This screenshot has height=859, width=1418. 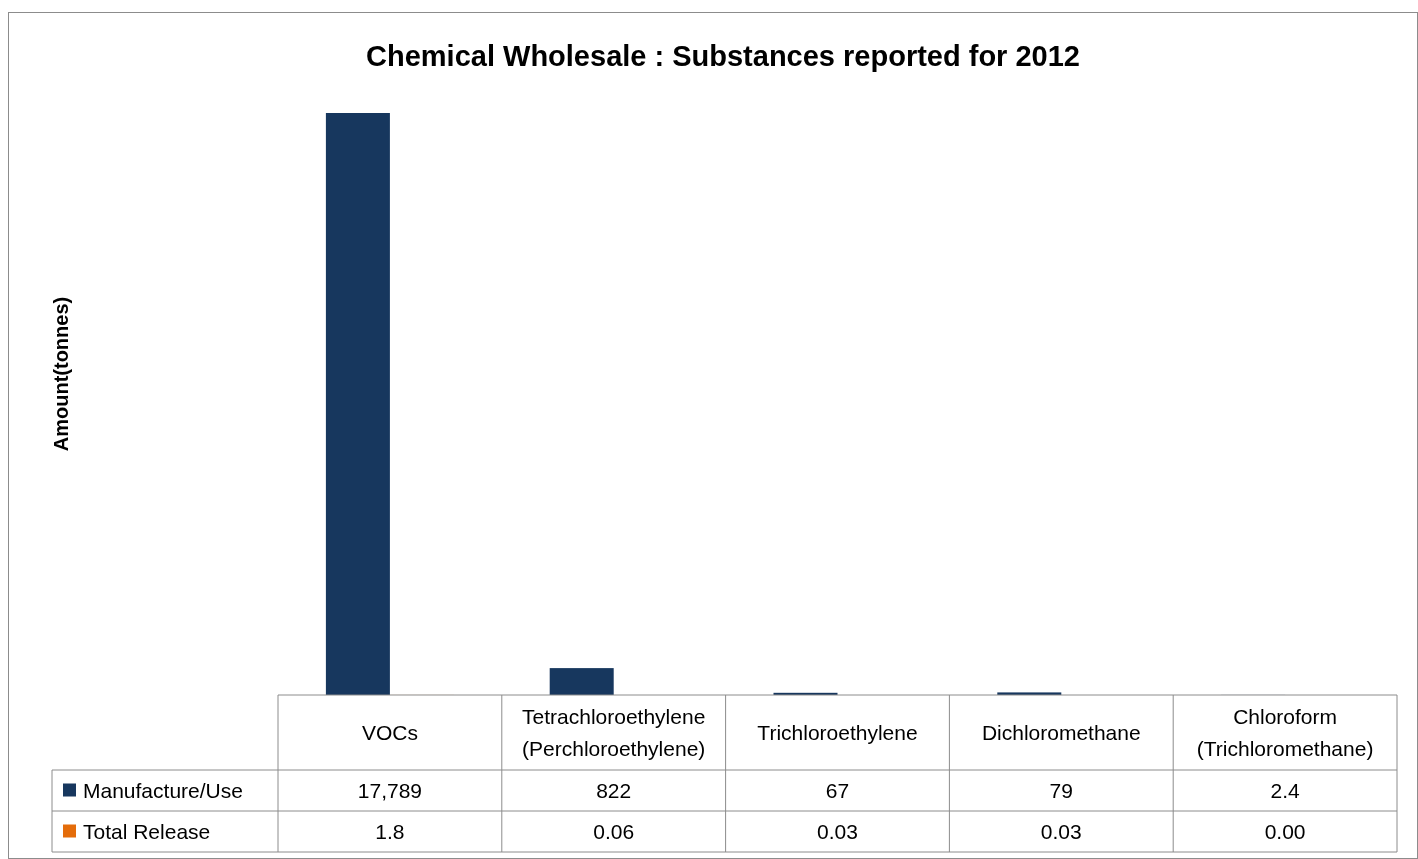 I want to click on data-label: 17,789, so click(x=390, y=790).